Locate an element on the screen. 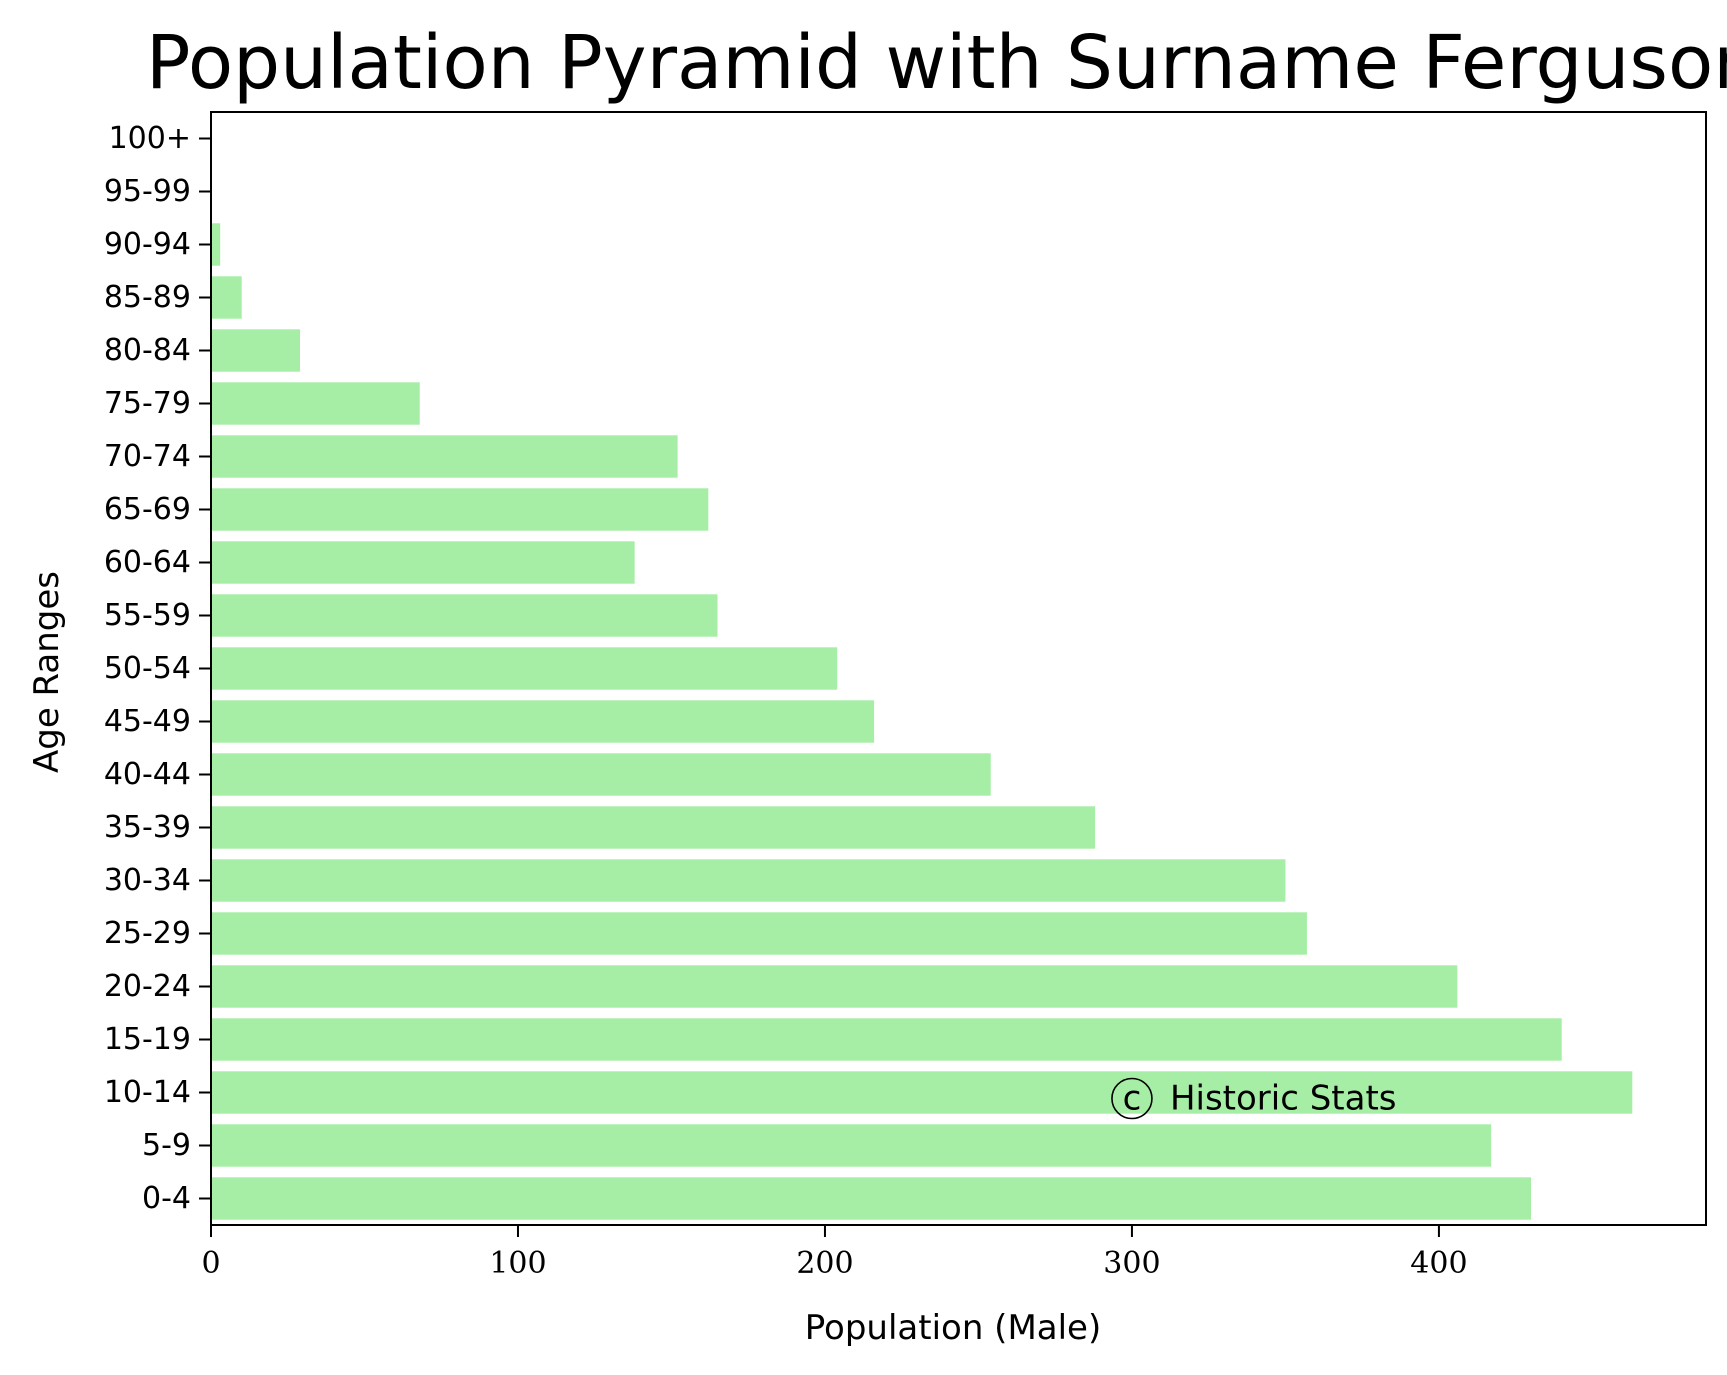 This screenshot has width=1727, height=1375. x-axis-ticks: 0 100 200 300 400 is located at coordinates (834, 1253).